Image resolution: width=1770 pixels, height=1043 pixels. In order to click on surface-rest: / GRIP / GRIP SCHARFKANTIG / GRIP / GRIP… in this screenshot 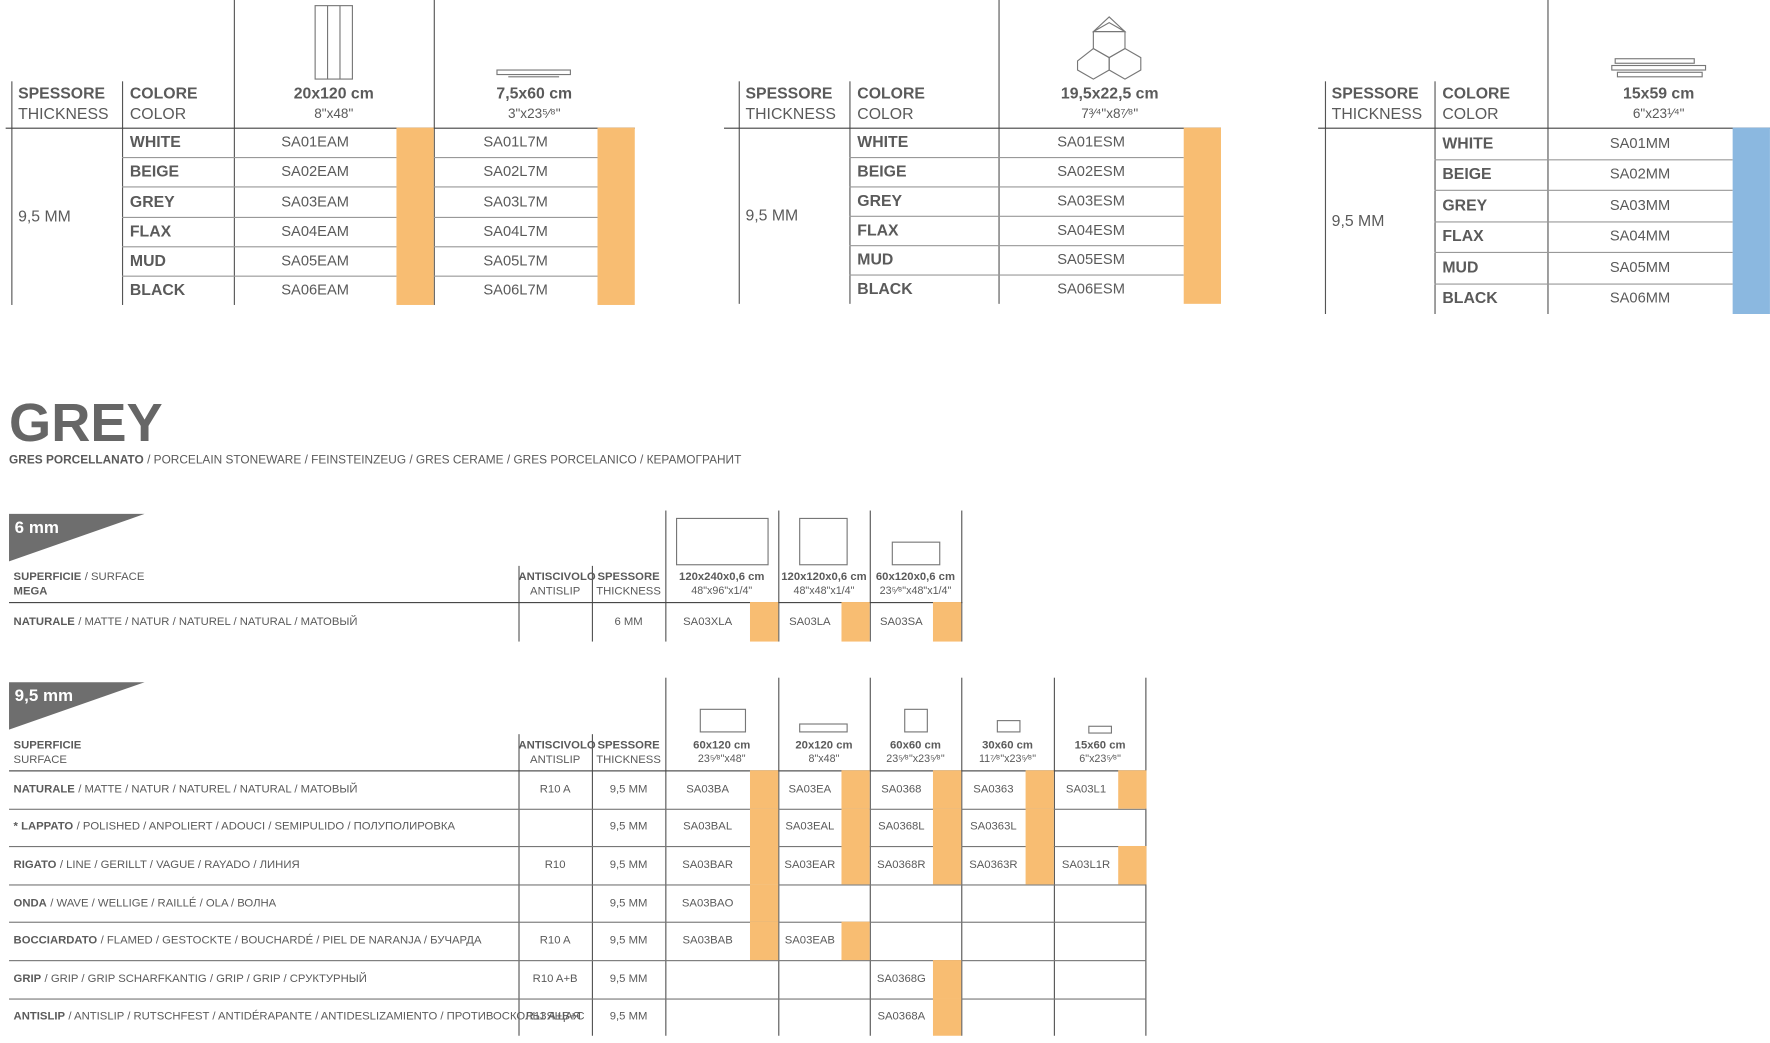, I will do `click(205, 979)`.